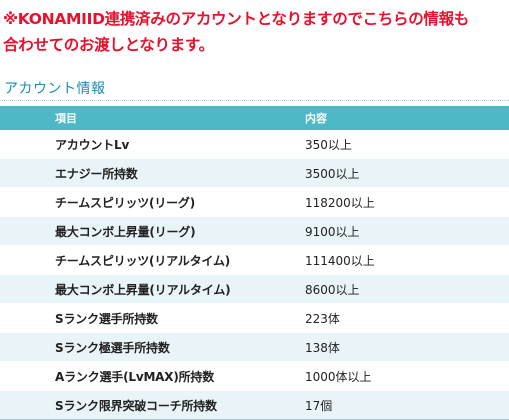  I want to click on row-label: アカウントLv, so click(124, 144).